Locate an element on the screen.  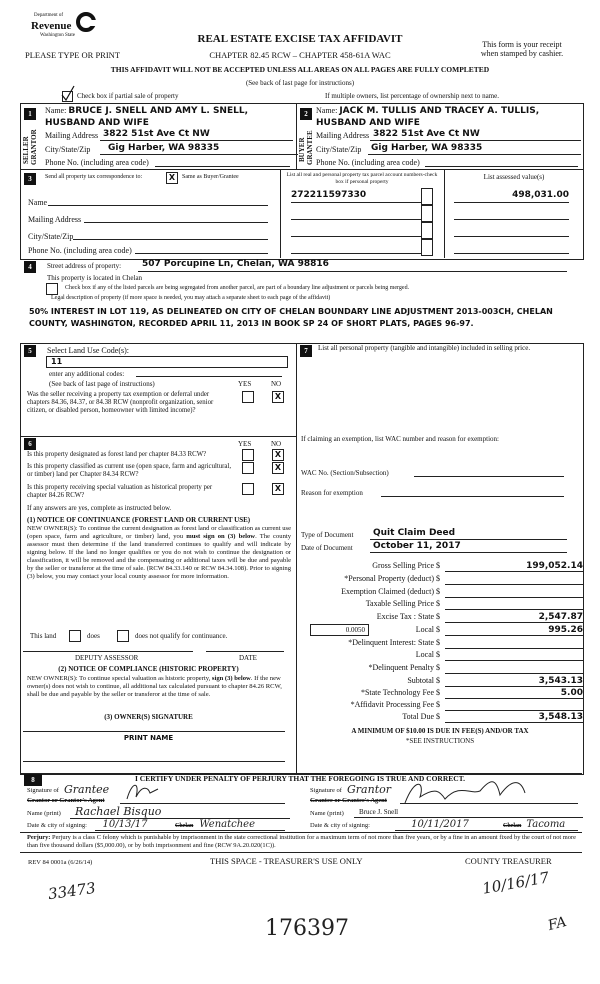
owner-signature-field is located at coordinates (154, 727).